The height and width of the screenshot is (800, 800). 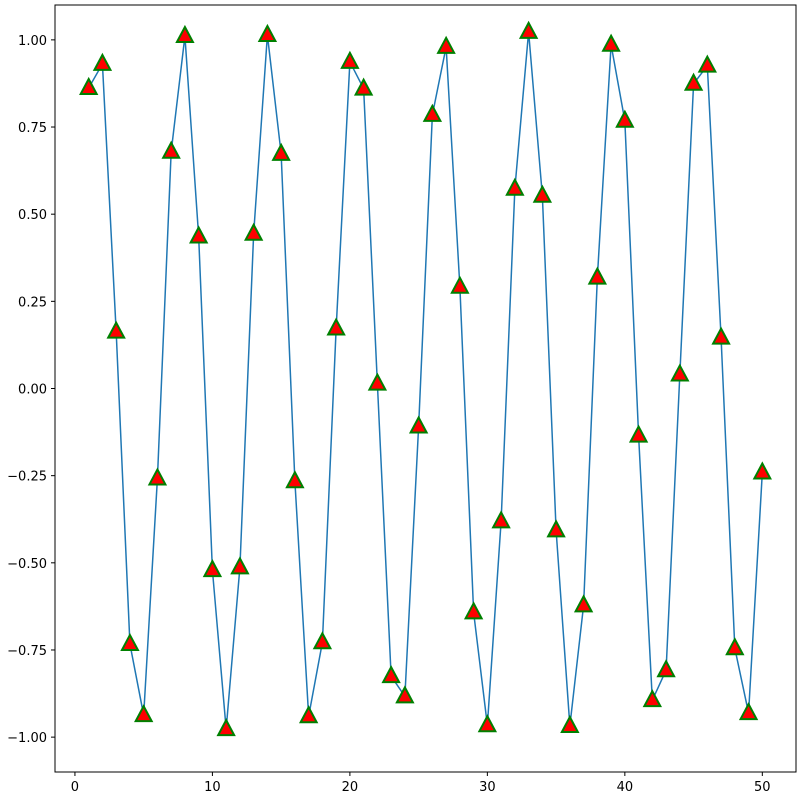 What do you see at coordinates (27, 477) in the screenshot?
I see `y-tick-label: −0.25` at bounding box center [27, 477].